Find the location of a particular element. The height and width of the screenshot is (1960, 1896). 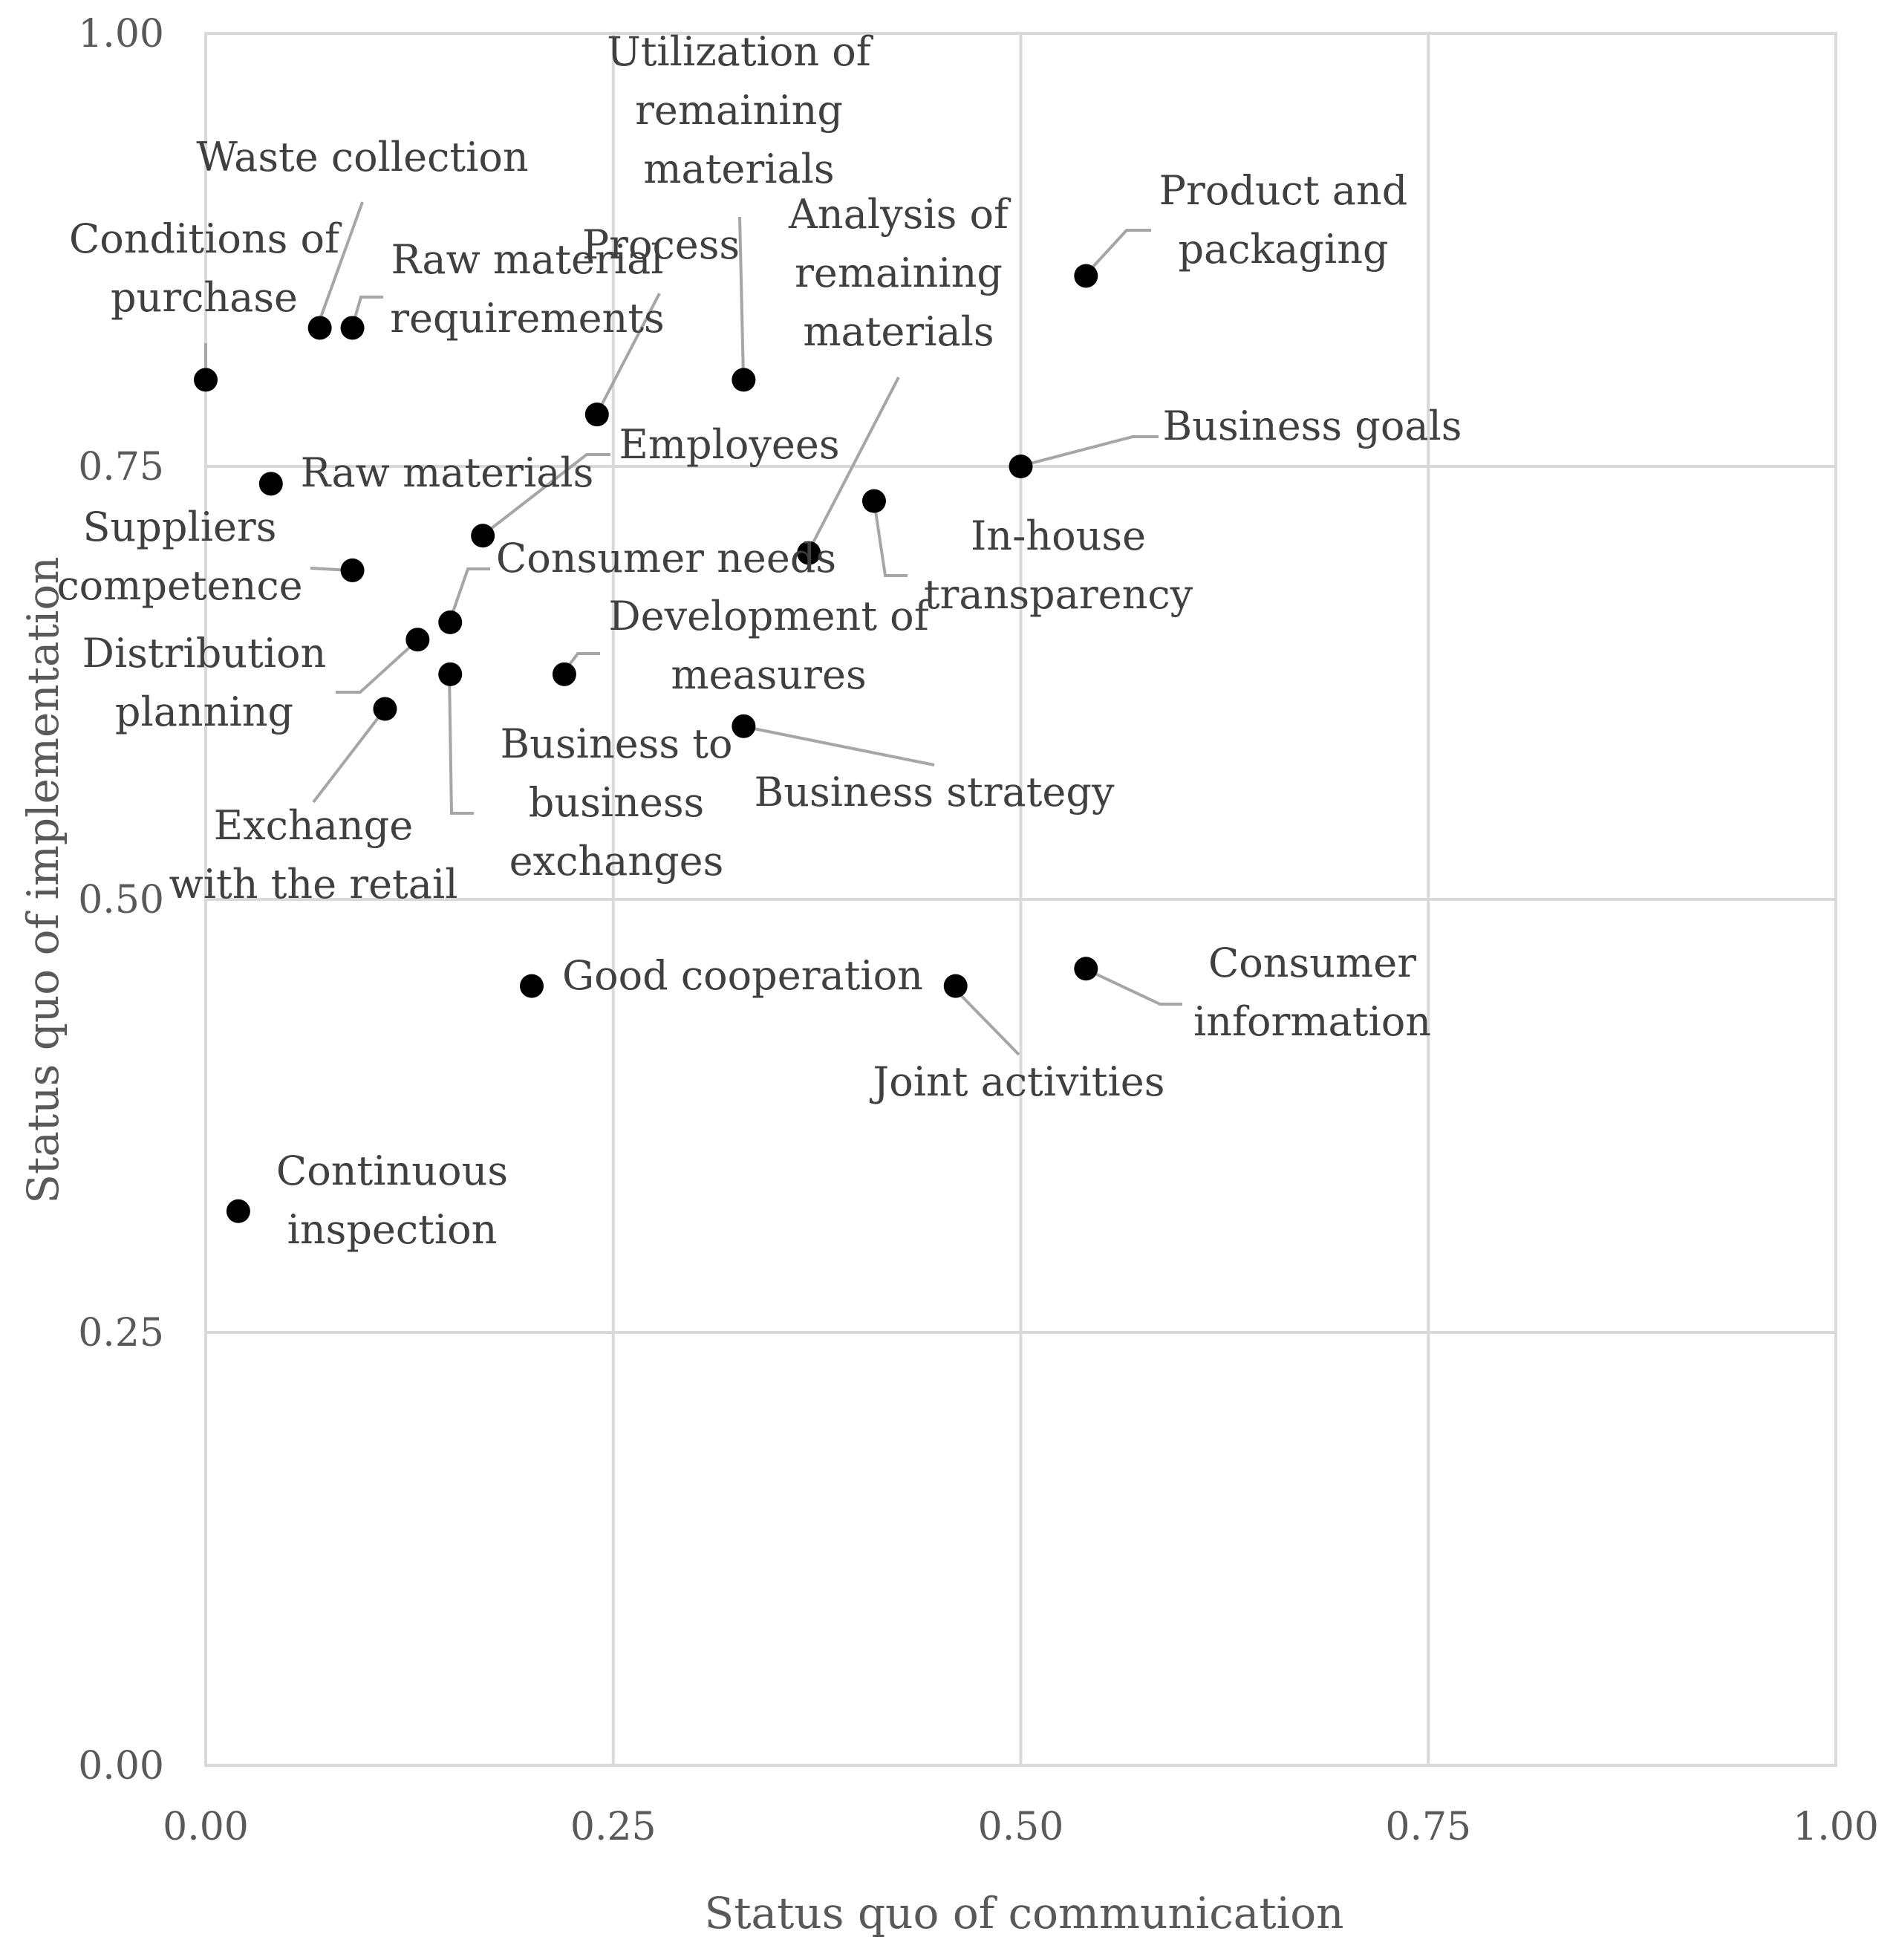

point-label-exchange-with-the-retail: Exchange with the retail is located at coordinates (314, 855).